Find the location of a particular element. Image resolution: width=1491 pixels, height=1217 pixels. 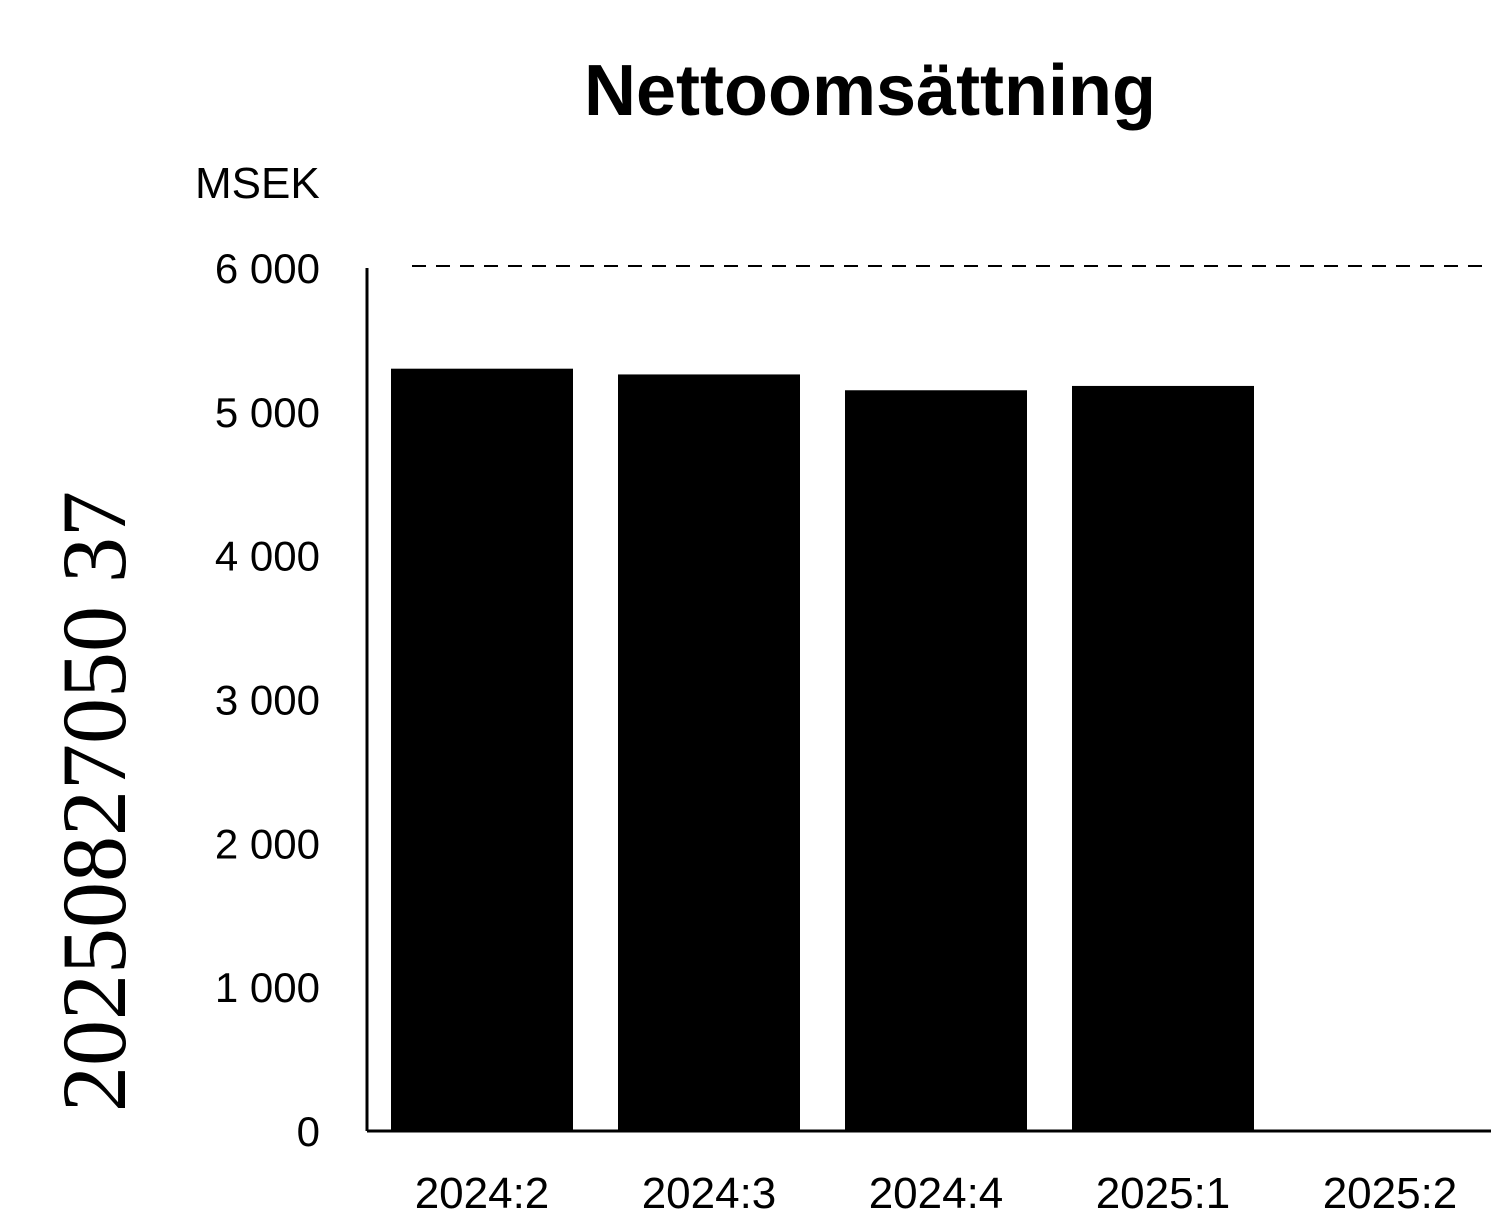

y-tick-labels: 0 1 000 2 000 3 000 4 000 5 000 6 000 is located at coordinates (267, 700).